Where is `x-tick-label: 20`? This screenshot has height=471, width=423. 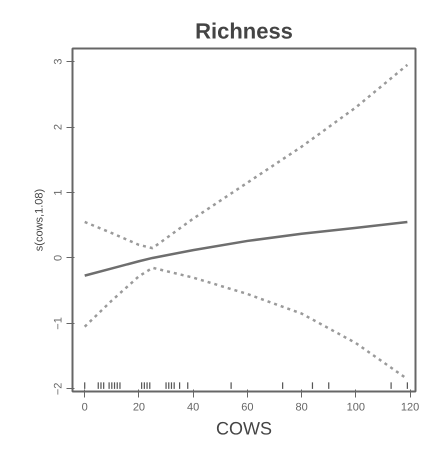
x-tick-label: 20 is located at coordinates (139, 408).